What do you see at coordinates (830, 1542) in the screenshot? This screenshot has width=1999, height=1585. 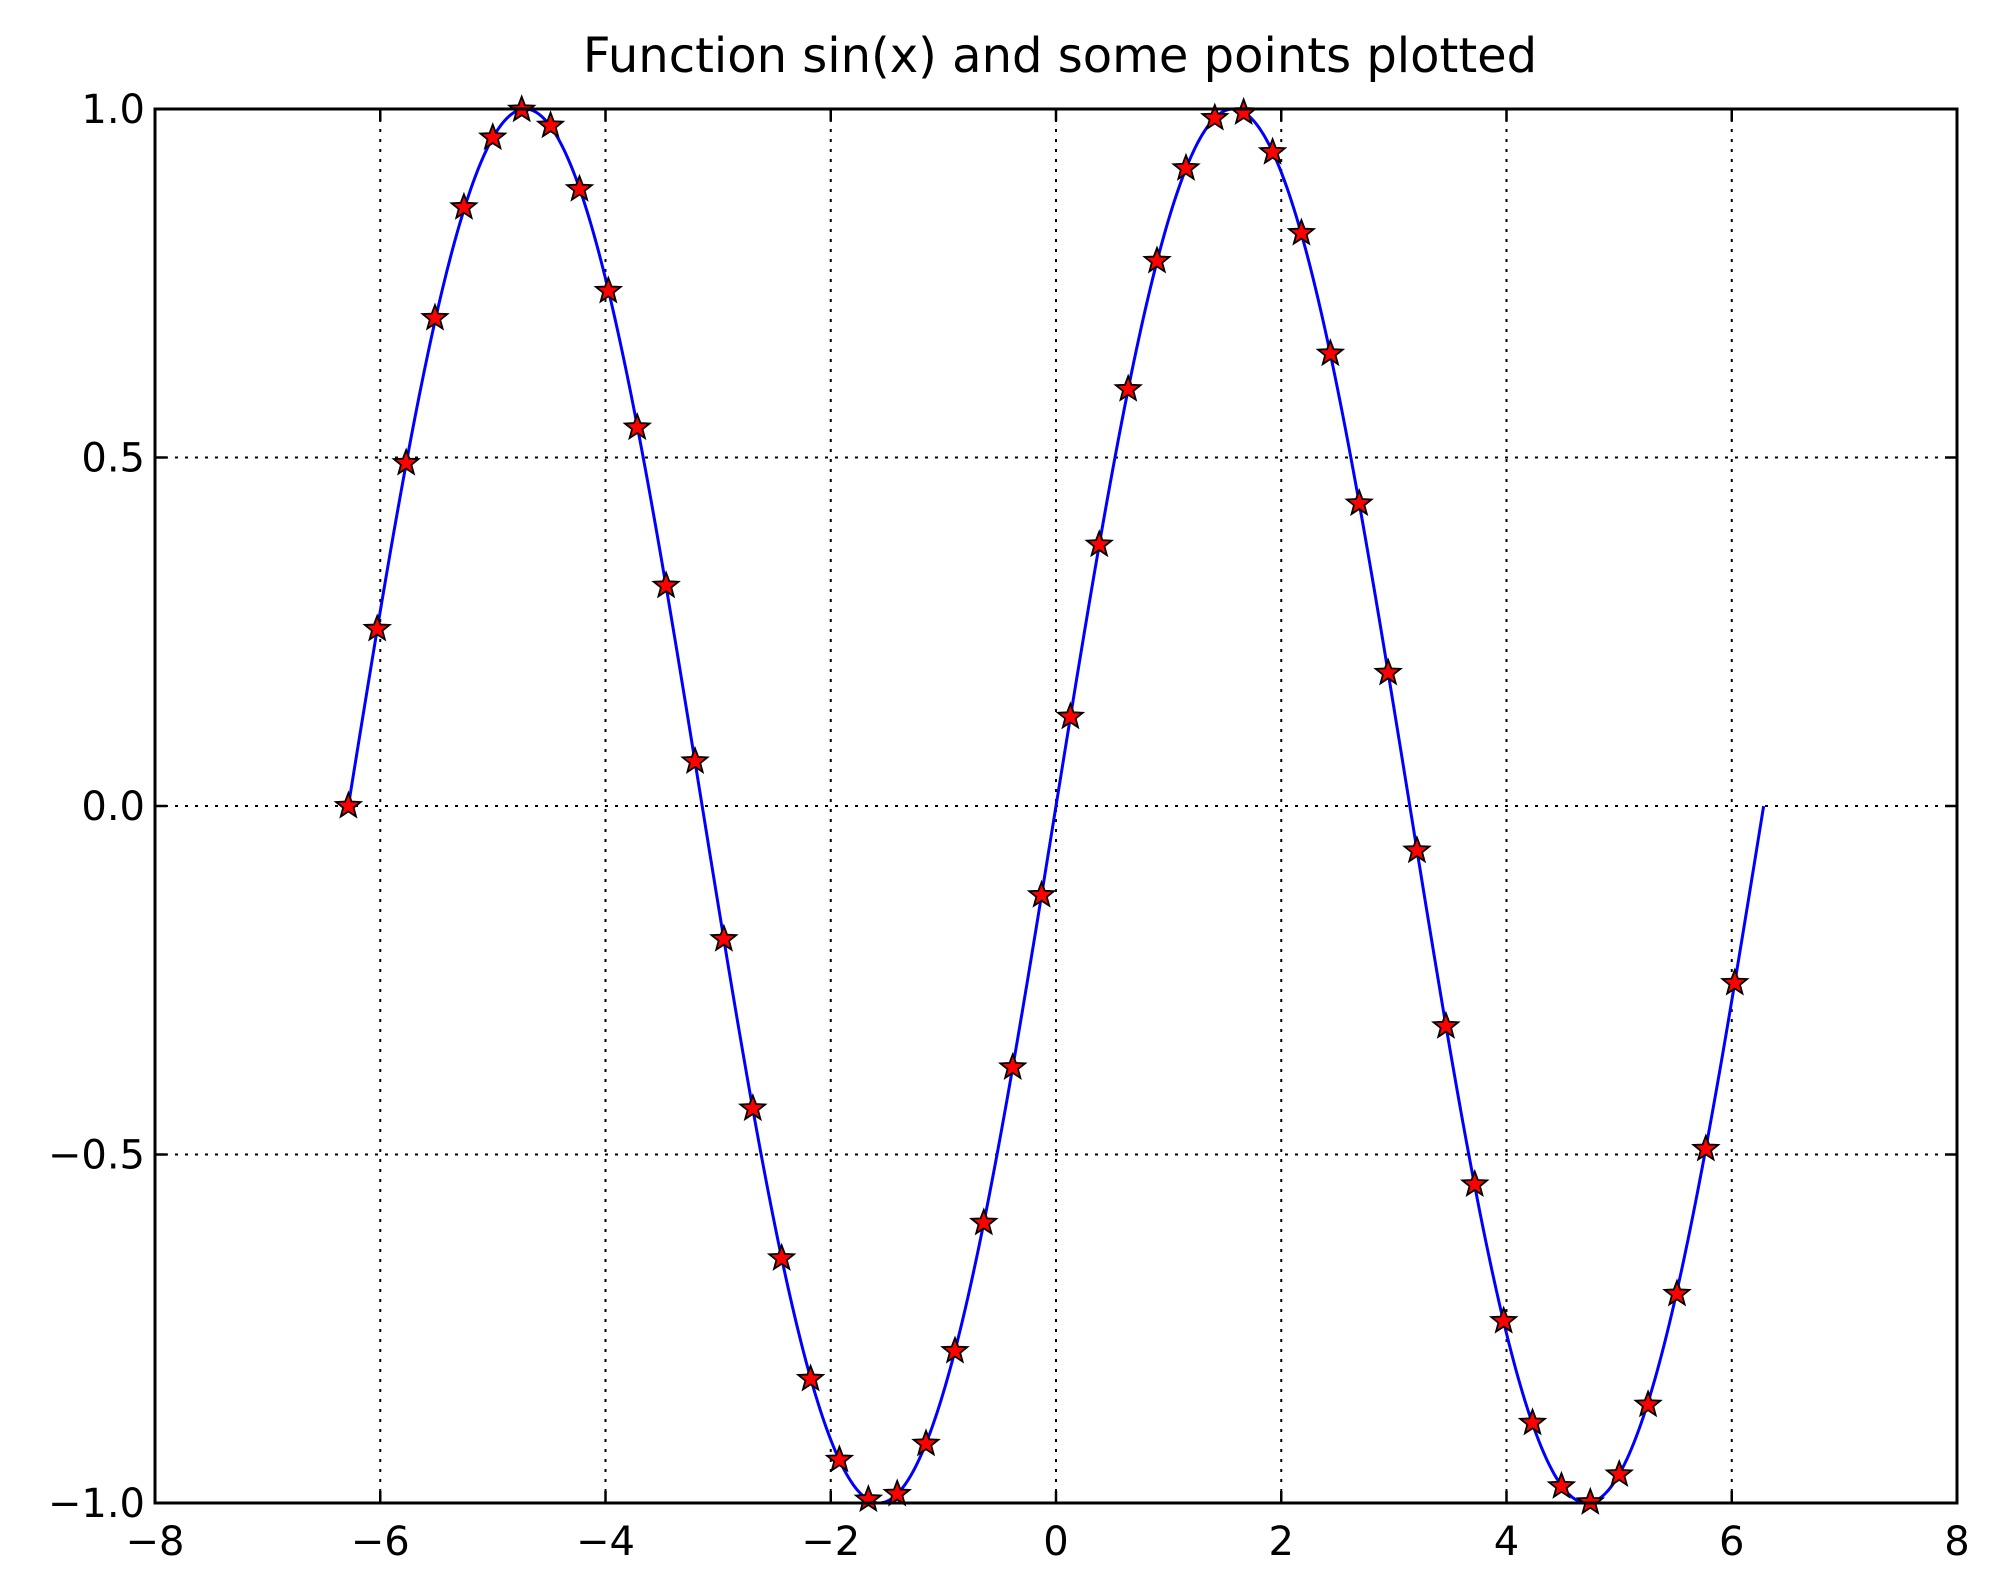 I see `x-tick-label: −2` at bounding box center [830, 1542].